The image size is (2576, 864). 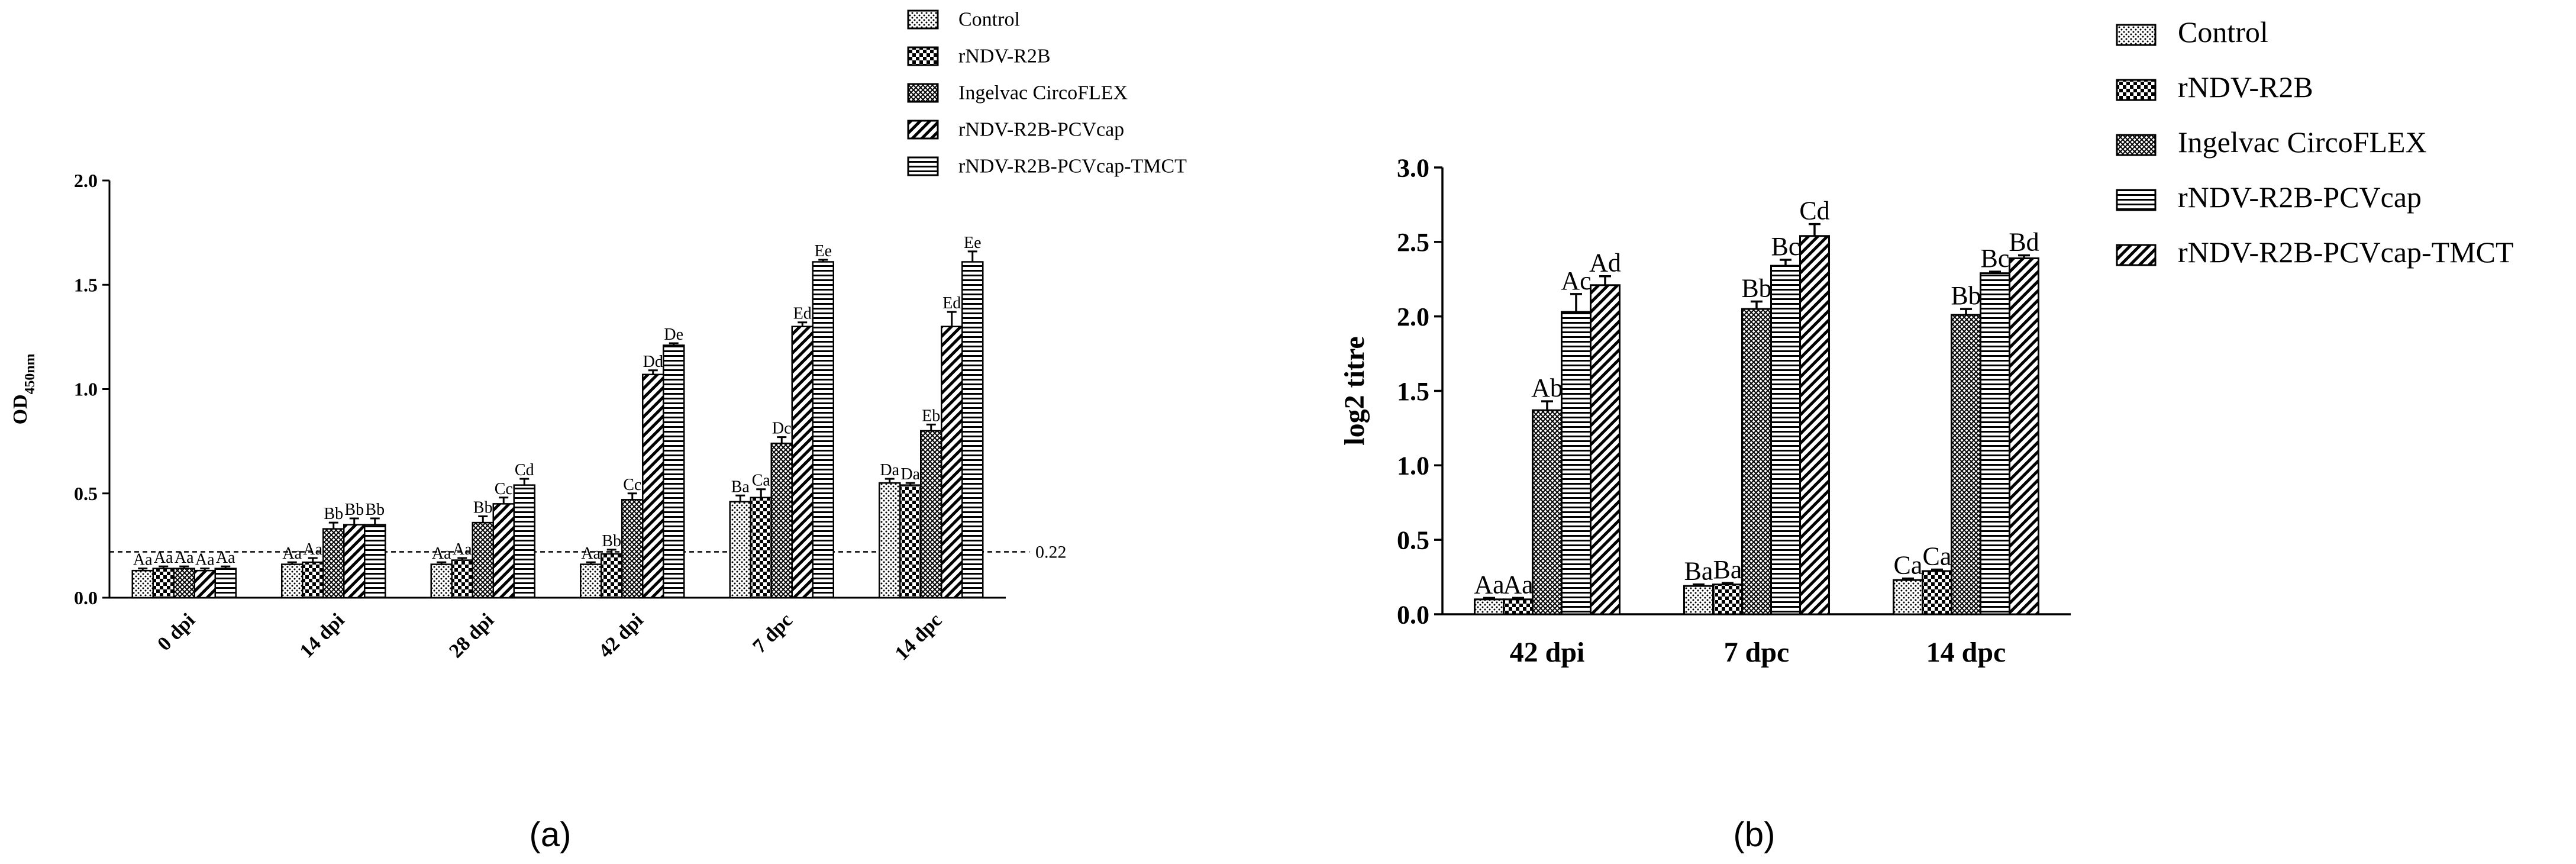 I want to click on data-label: Bc, so click(x=1995, y=258).